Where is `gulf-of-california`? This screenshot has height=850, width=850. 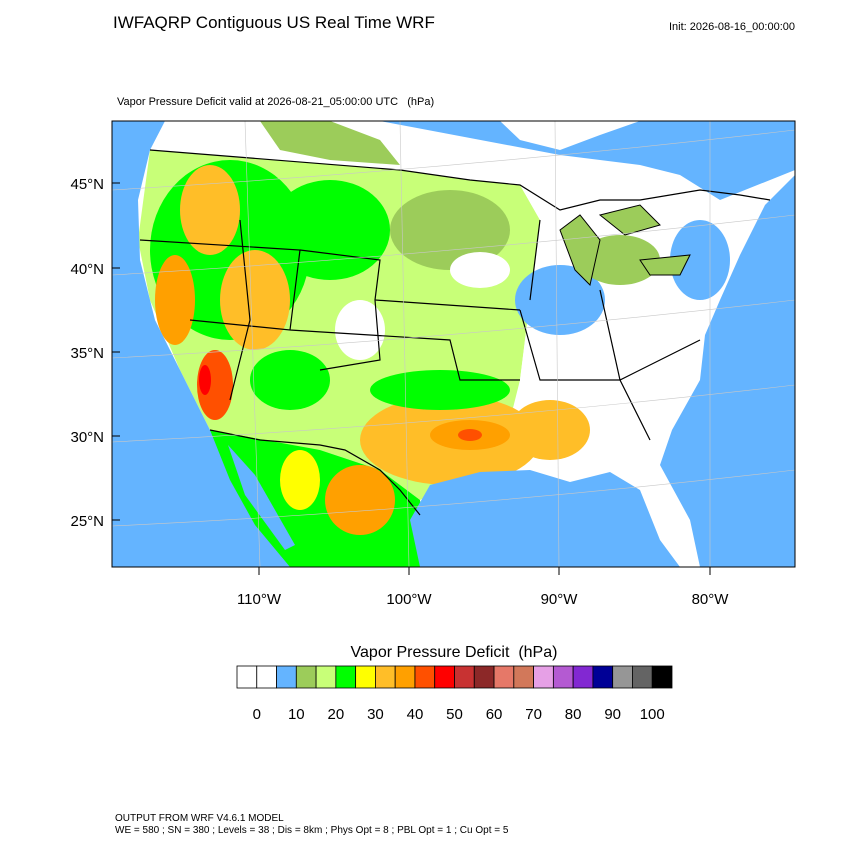 gulf-of-california is located at coordinates (261, 497).